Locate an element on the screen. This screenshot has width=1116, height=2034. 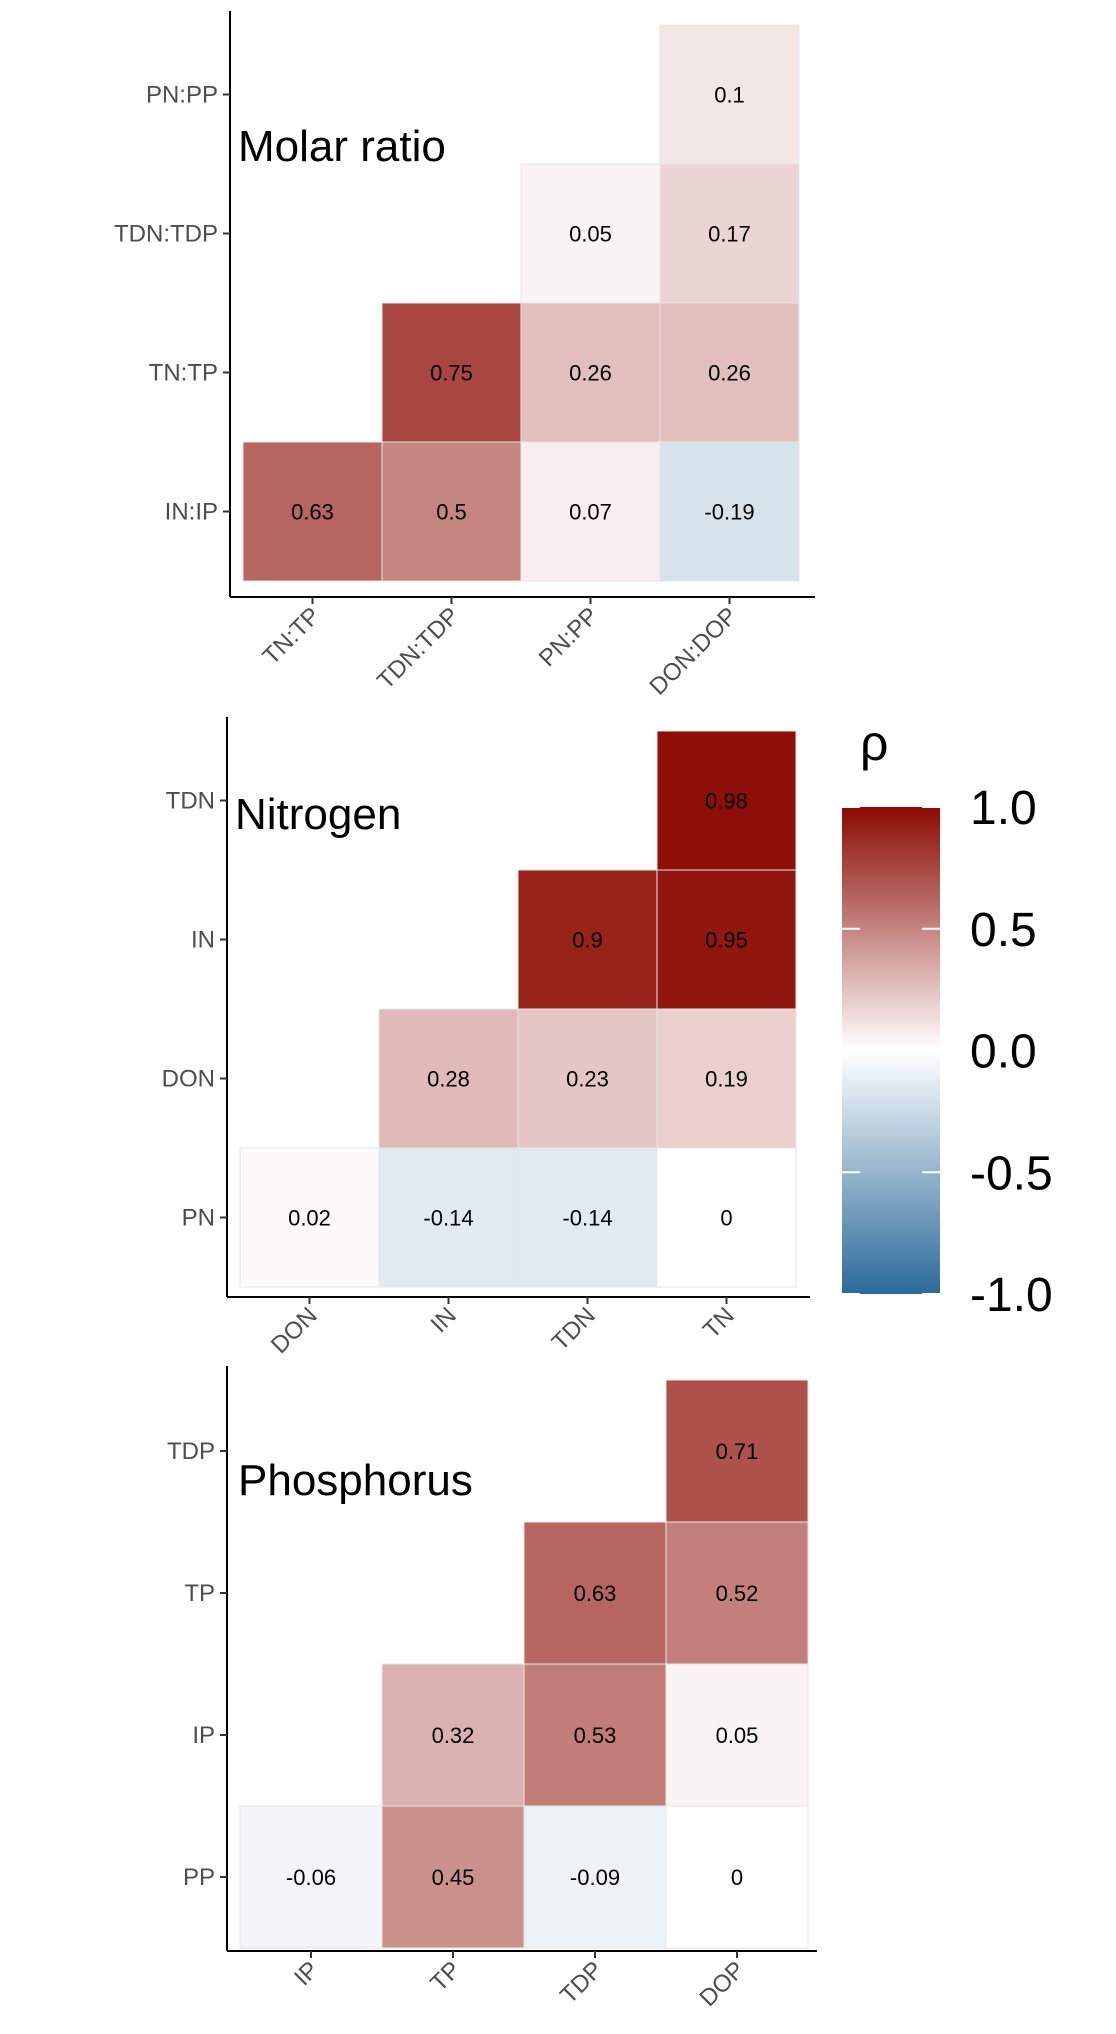
cell-value-label: 0.95 is located at coordinates (726, 940).